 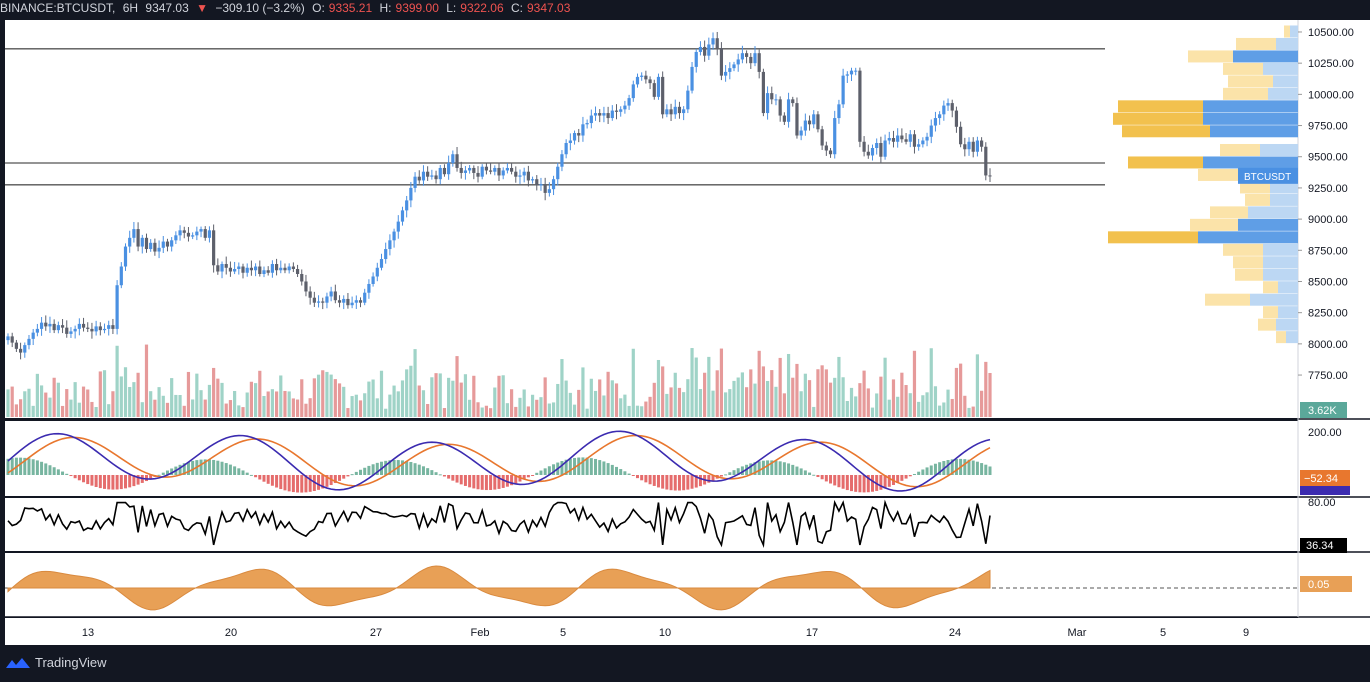 I want to click on tradingview-logo: TradingView, so click(x=56, y=662).